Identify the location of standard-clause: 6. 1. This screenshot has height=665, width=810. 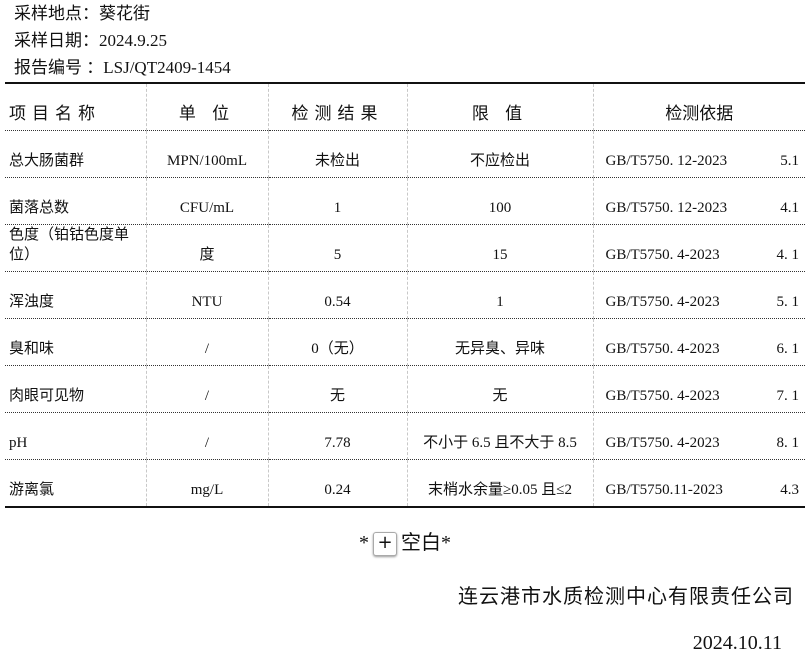
(788, 349).